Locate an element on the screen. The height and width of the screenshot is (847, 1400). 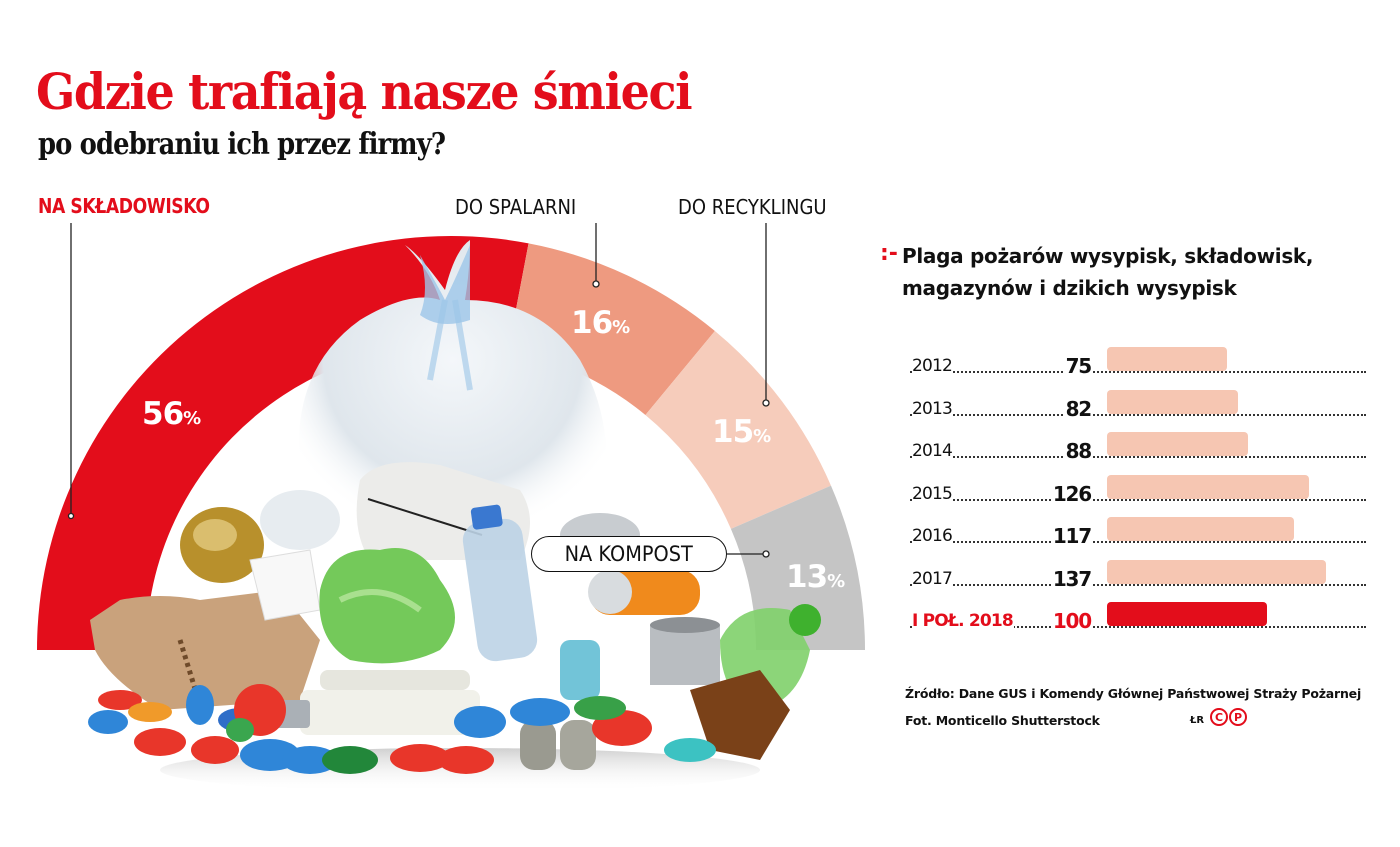
bar-row: 2016 117 is located at coordinates (1138, 530).